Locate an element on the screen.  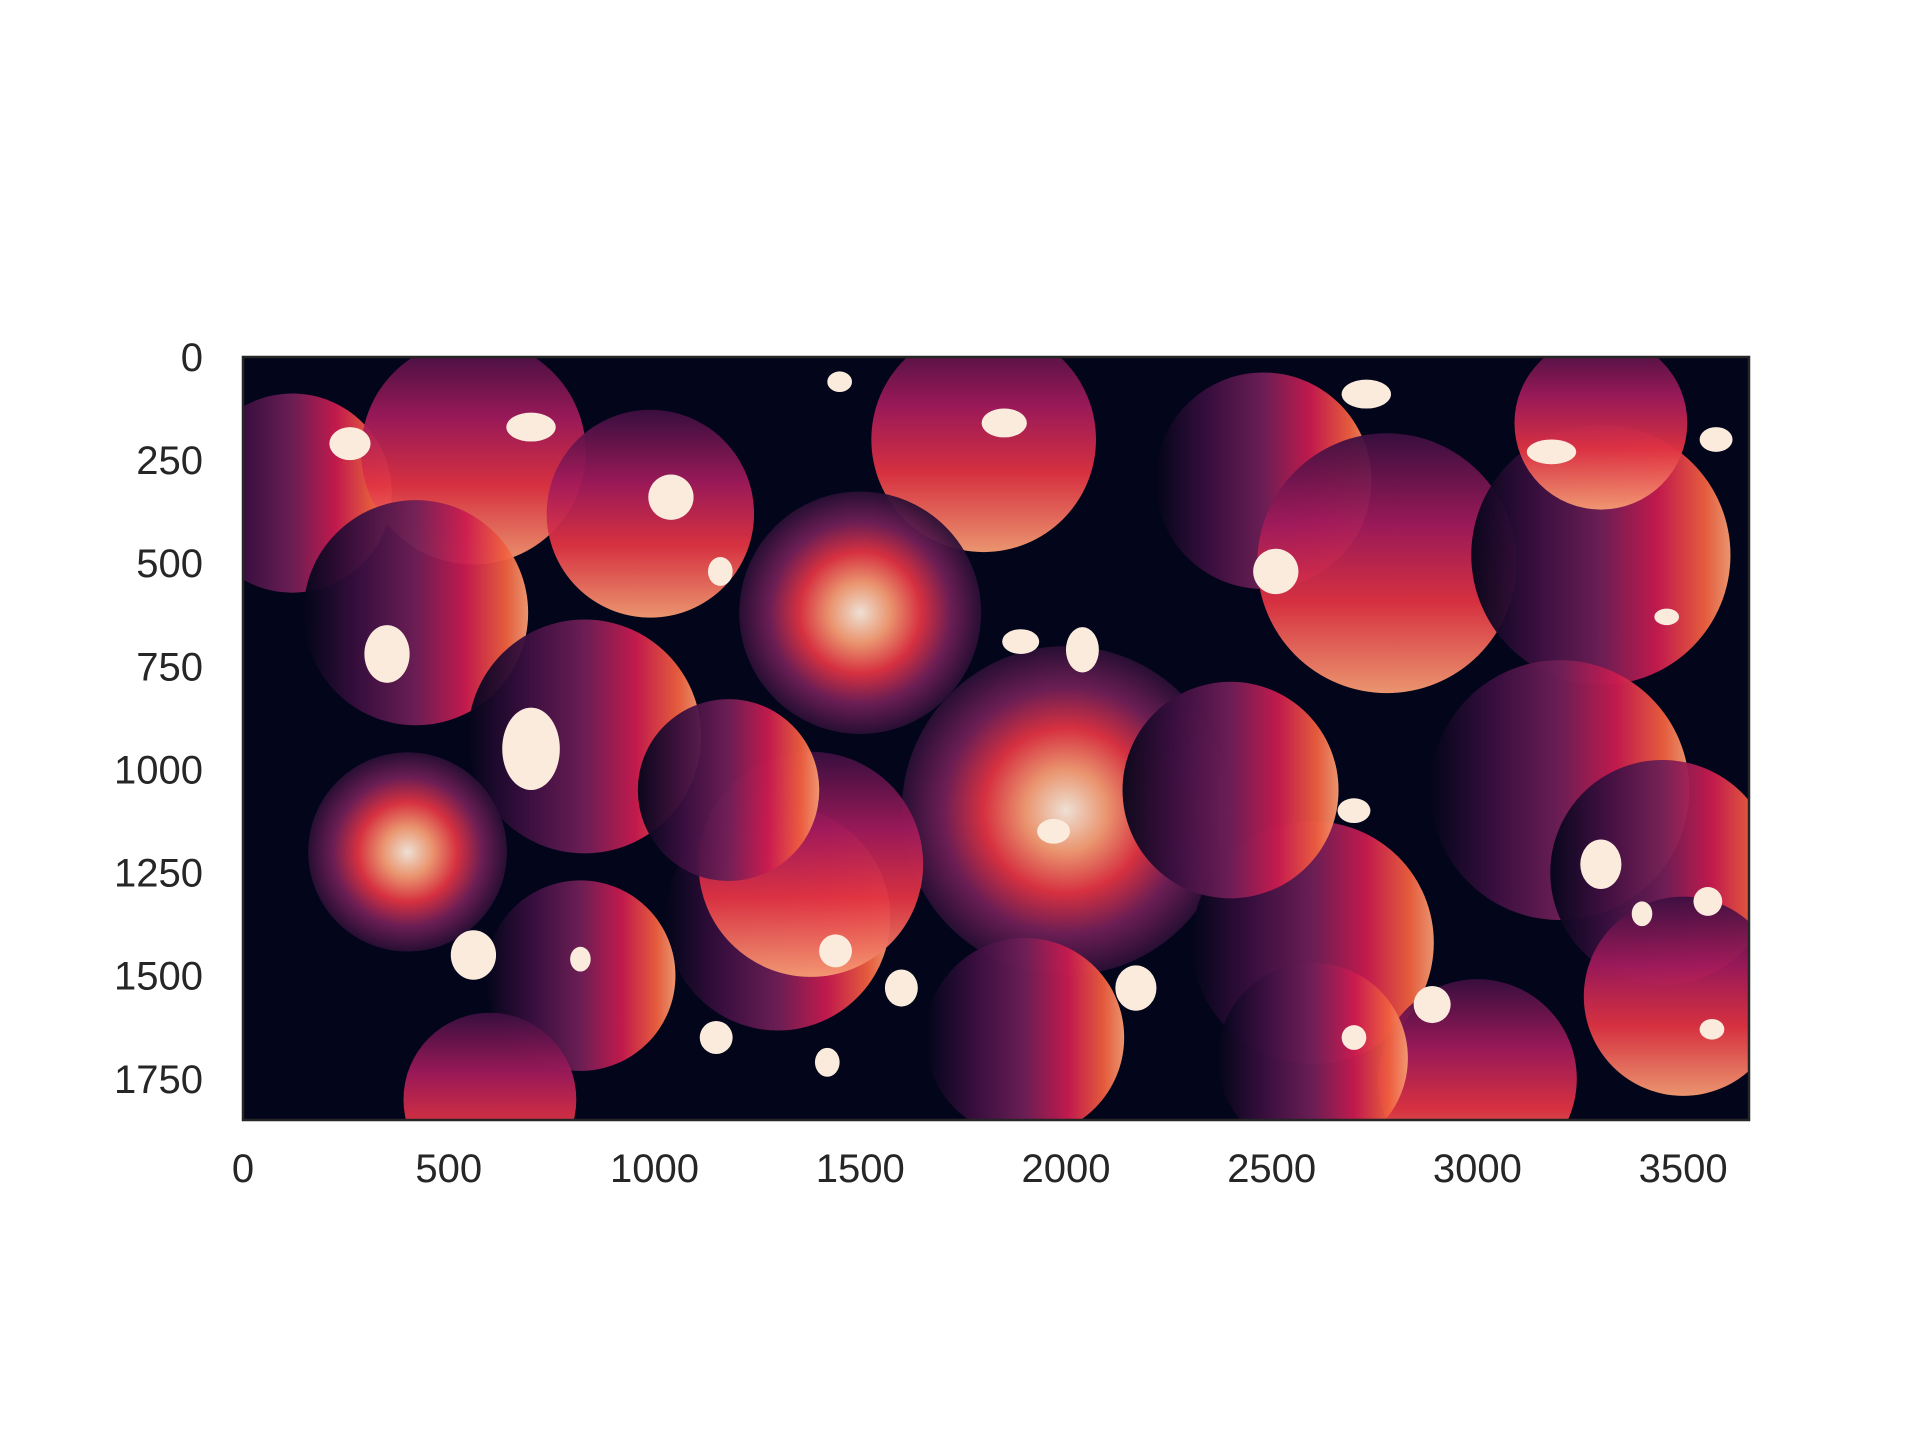
y-tick-label: 1750 is located at coordinates (158, 1080).